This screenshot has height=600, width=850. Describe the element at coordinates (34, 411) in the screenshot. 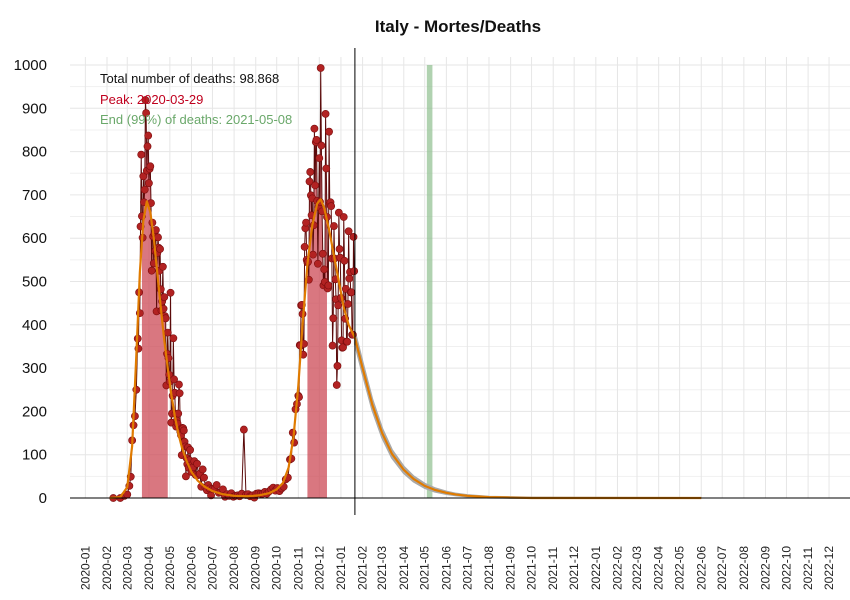

I see `y-tick-label: 200` at that location.